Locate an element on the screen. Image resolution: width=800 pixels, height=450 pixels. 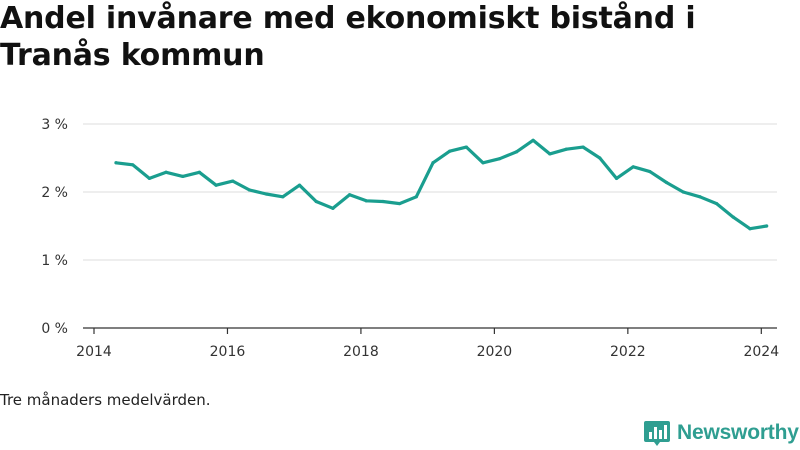
y-axis: 0 % 1 % 2 % 3 % is located at coordinates (54, 227).